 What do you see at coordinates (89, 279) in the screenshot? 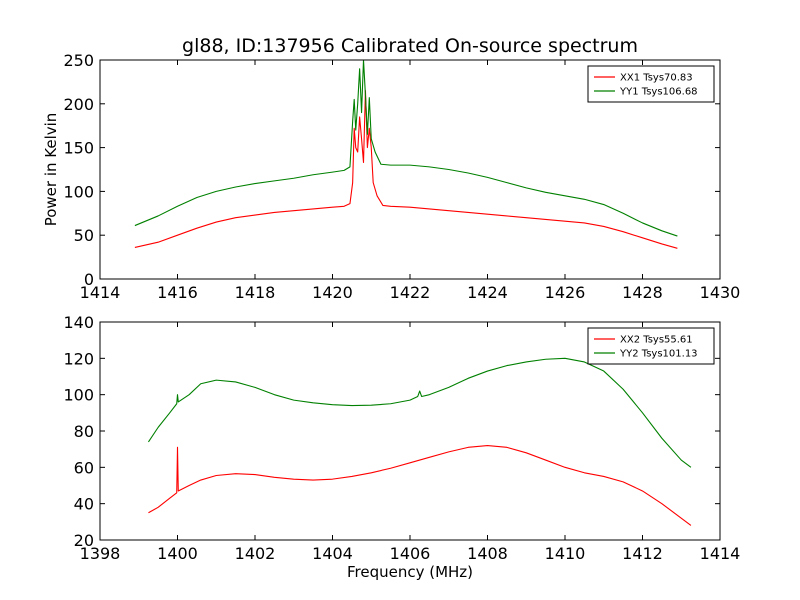
I see `y-tick-label: 0` at bounding box center [89, 279].